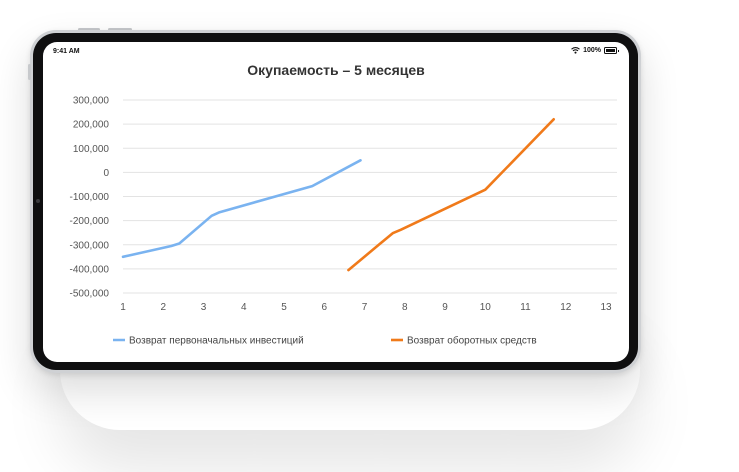 This screenshot has width=739, height=472. Describe the element at coordinates (525, 307) in the screenshot. I see `x-tick-label: 11` at that location.